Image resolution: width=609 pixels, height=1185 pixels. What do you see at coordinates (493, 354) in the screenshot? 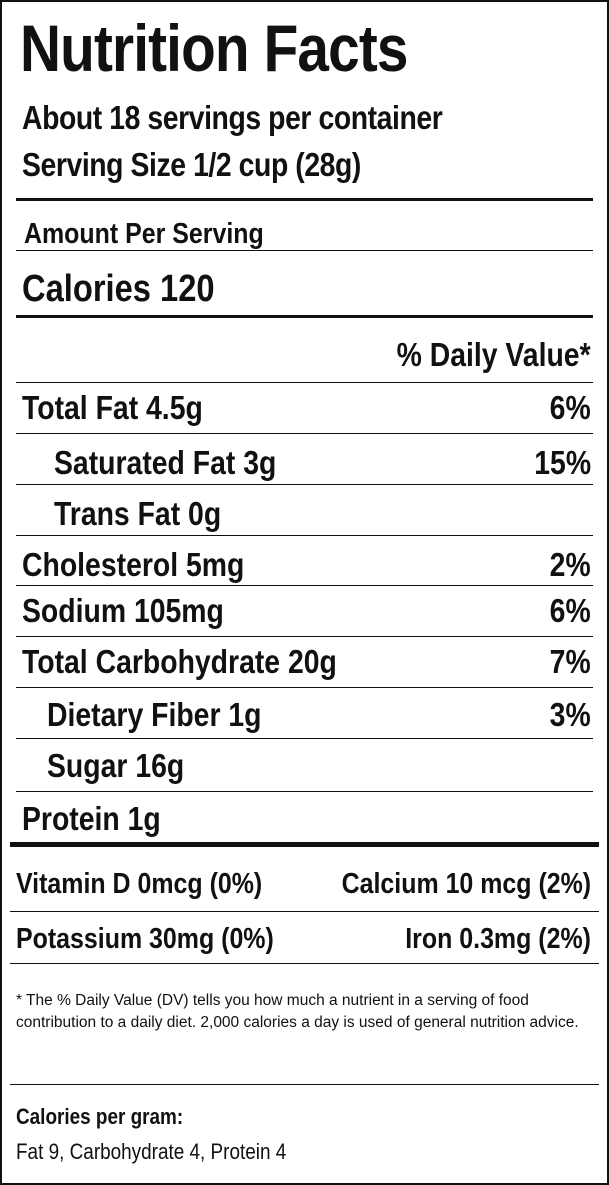
I see `daily-value-header: % Daily Value*` at bounding box center [493, 354].